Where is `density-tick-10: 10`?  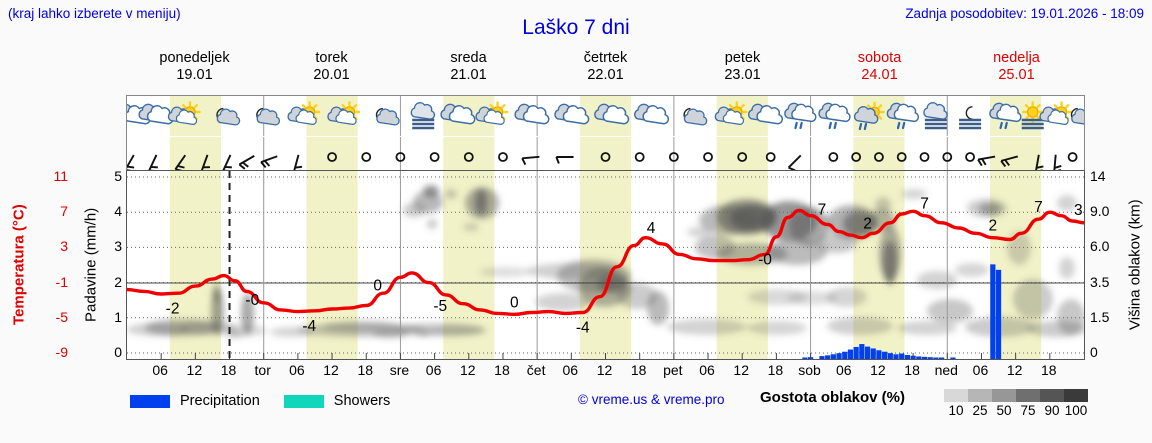 density-tick-10: 10 is located at coordinates (956, 410).